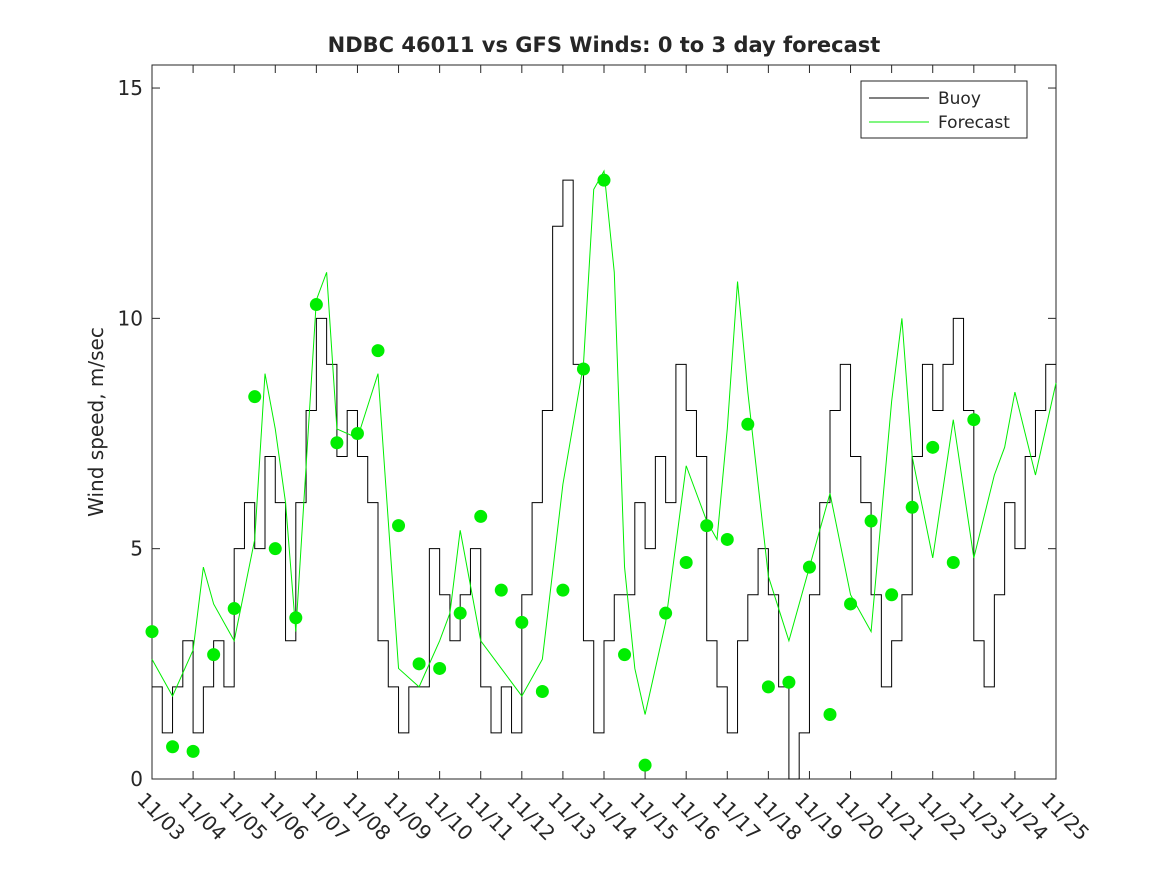 Image resolution: width=1167 pixels, height=875 pixels. I want to click on legend-box, so click(944, 109).